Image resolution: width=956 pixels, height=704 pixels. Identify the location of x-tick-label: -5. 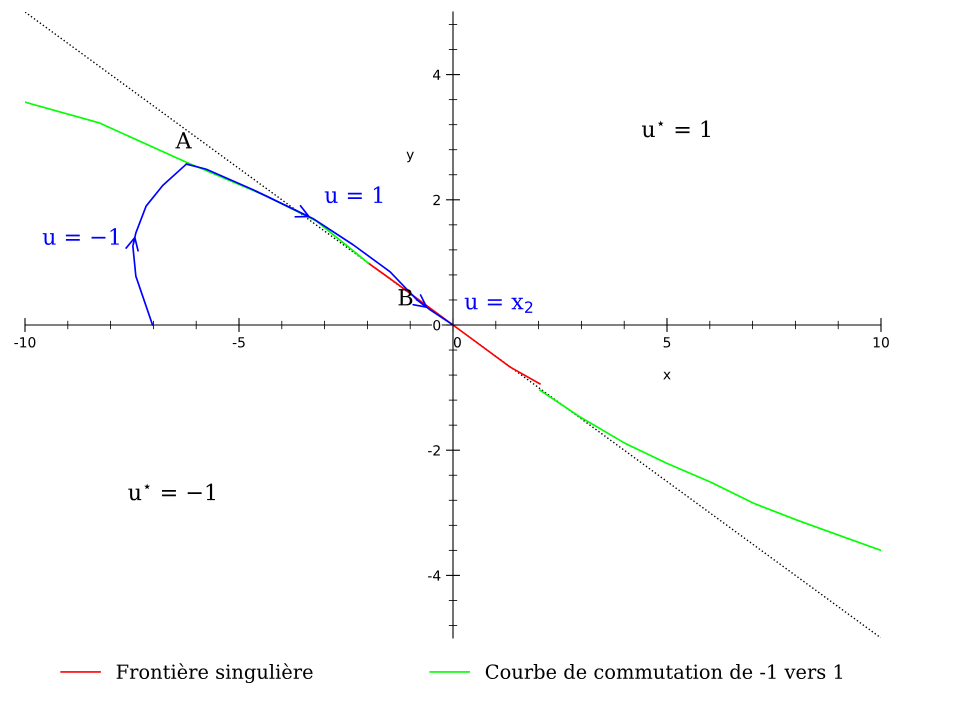
(238, 342).